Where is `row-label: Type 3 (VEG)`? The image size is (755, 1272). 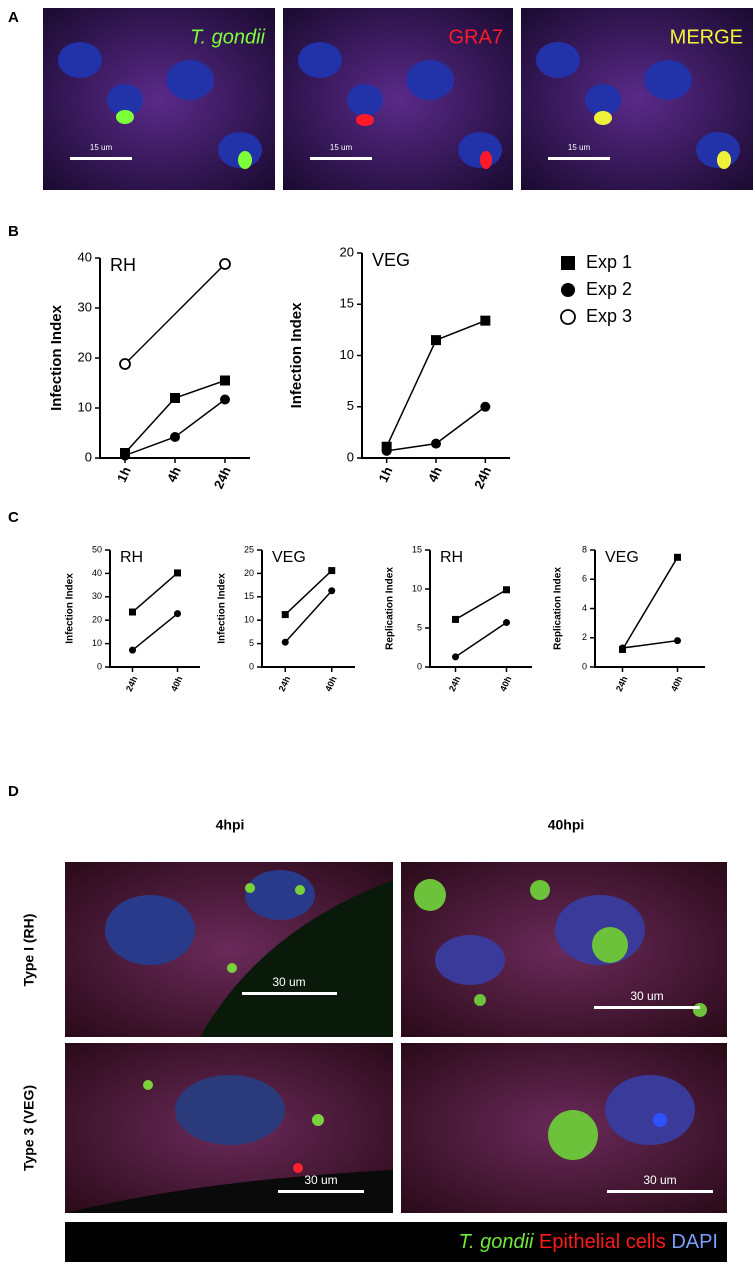
row-label: Type 3 (VEG) is located at coordinates (29, 1128).